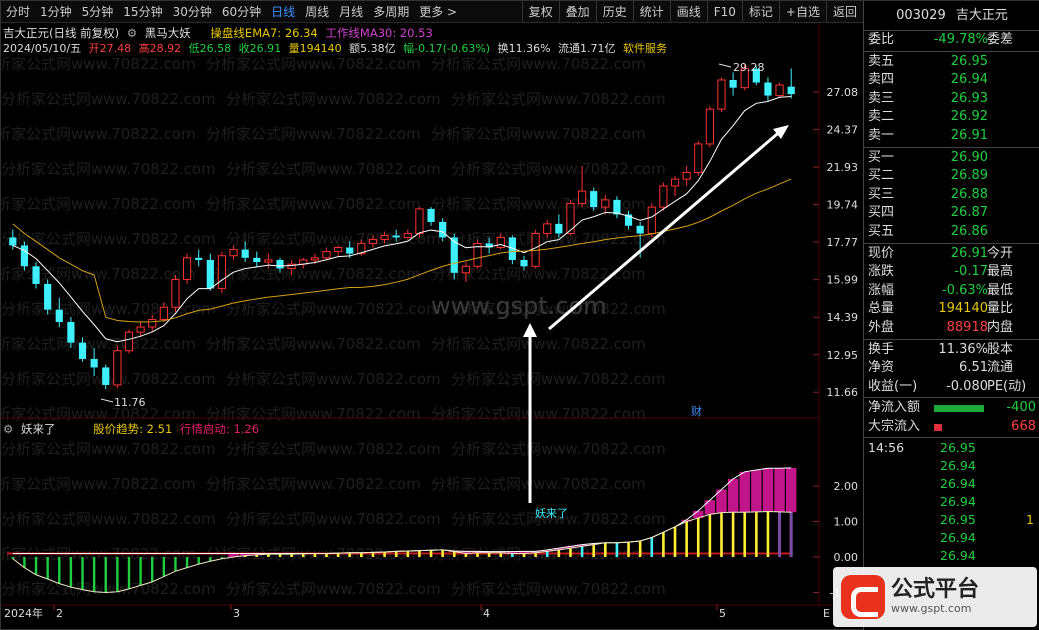  What do you see at coordinates (802, 11) in the screenshot?
I see `add-watchlist-button: +自选` at bounding box center [802, 11].